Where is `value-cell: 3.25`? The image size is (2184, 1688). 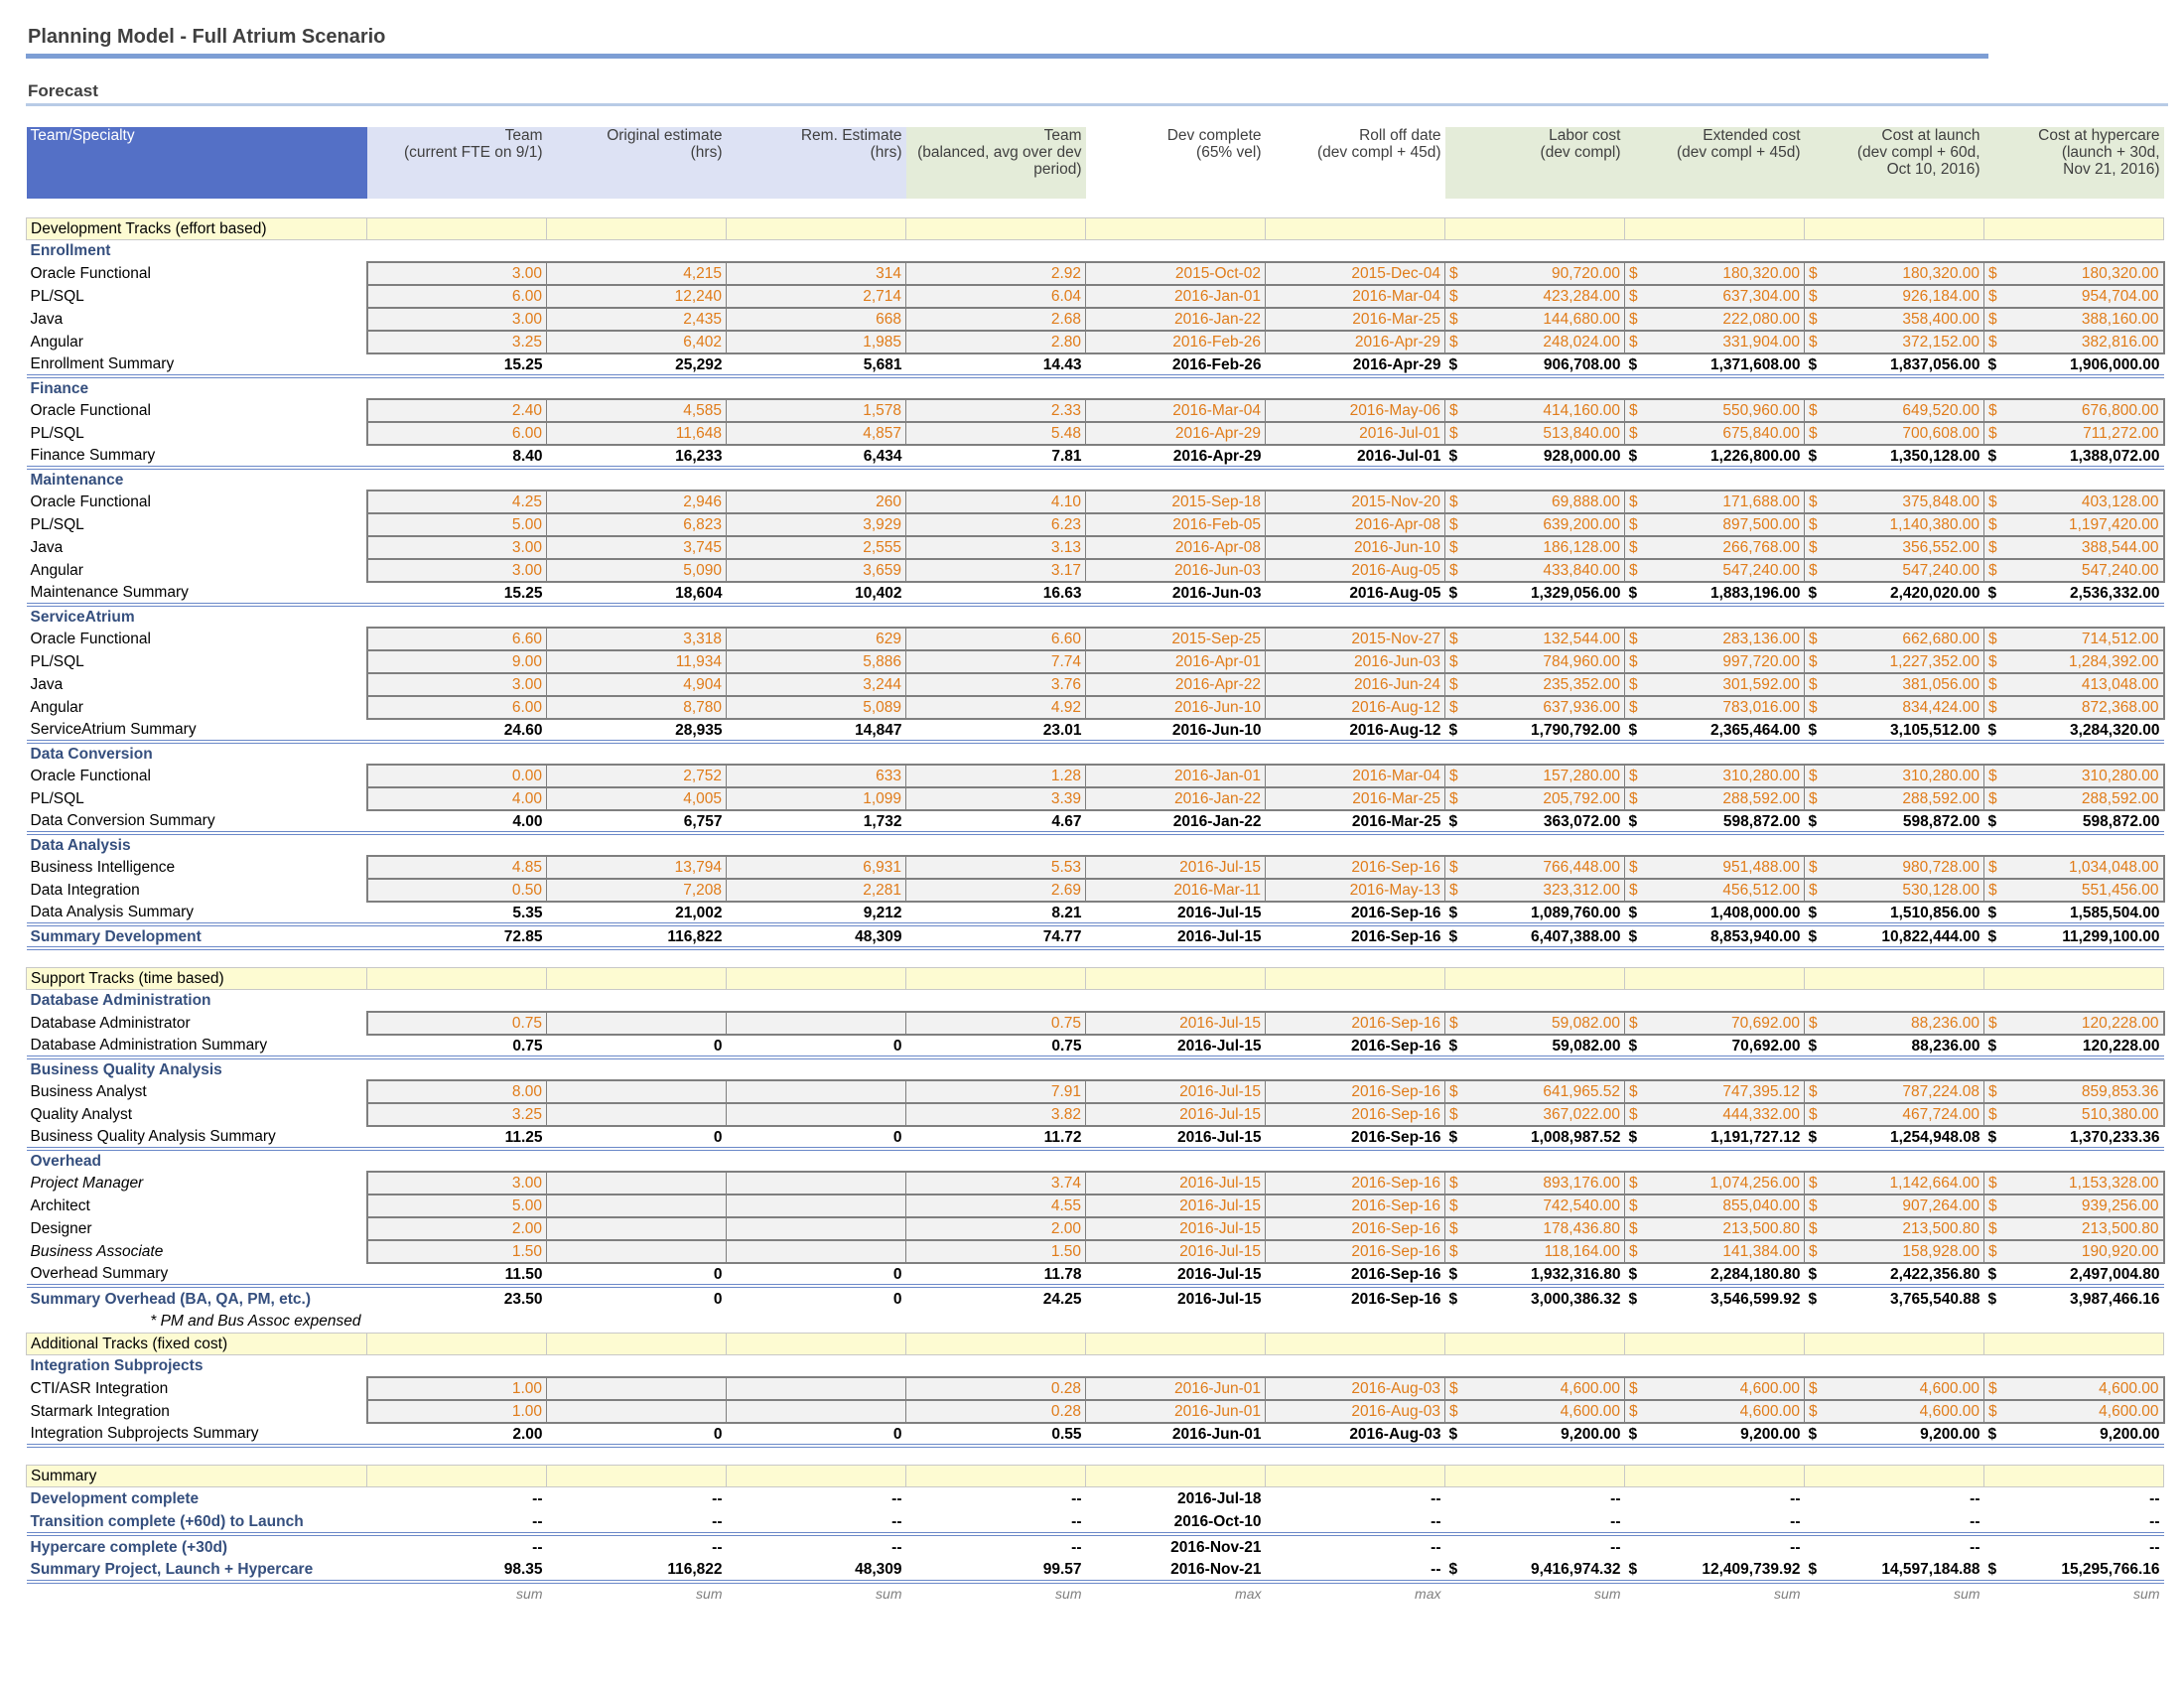
value-cell: 3.25 is located at coordinates (456, 342).